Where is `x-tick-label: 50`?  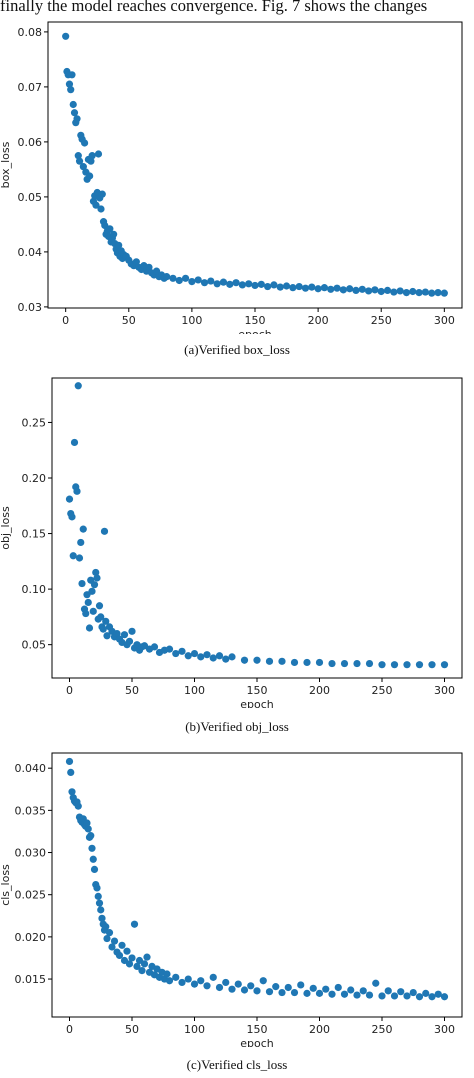
x-tick-label: 50 is located at coordinates (129, 320).